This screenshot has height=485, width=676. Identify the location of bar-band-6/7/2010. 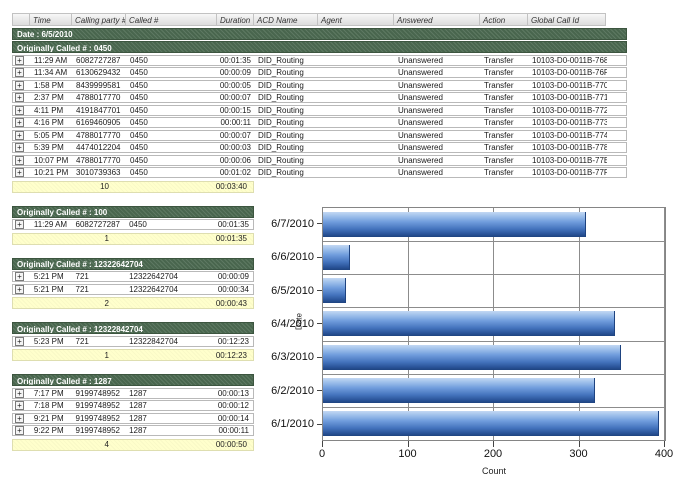
(494, 224).